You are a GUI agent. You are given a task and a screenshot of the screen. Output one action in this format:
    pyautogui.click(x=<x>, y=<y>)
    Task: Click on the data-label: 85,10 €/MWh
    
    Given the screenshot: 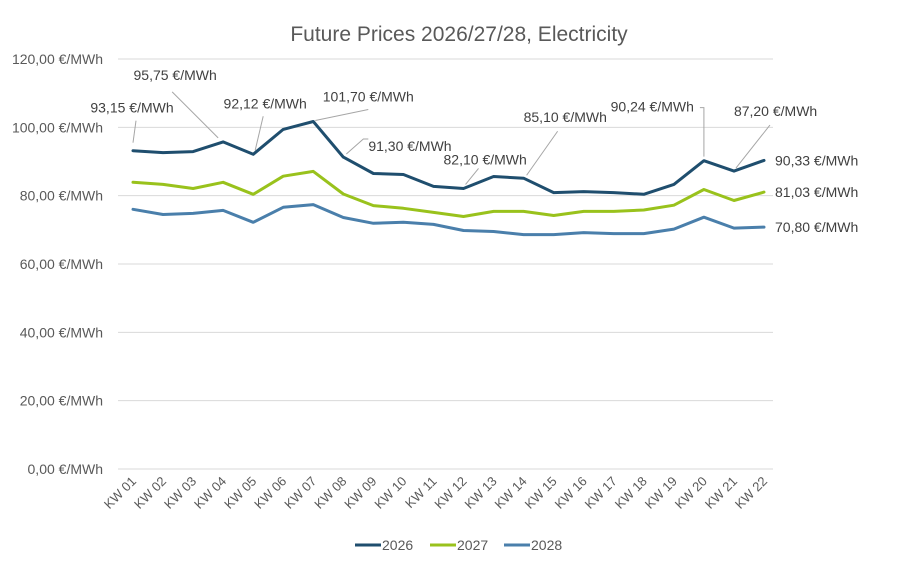 What is the action you would take?
    pyautogui.click(x=565, y=117)
    